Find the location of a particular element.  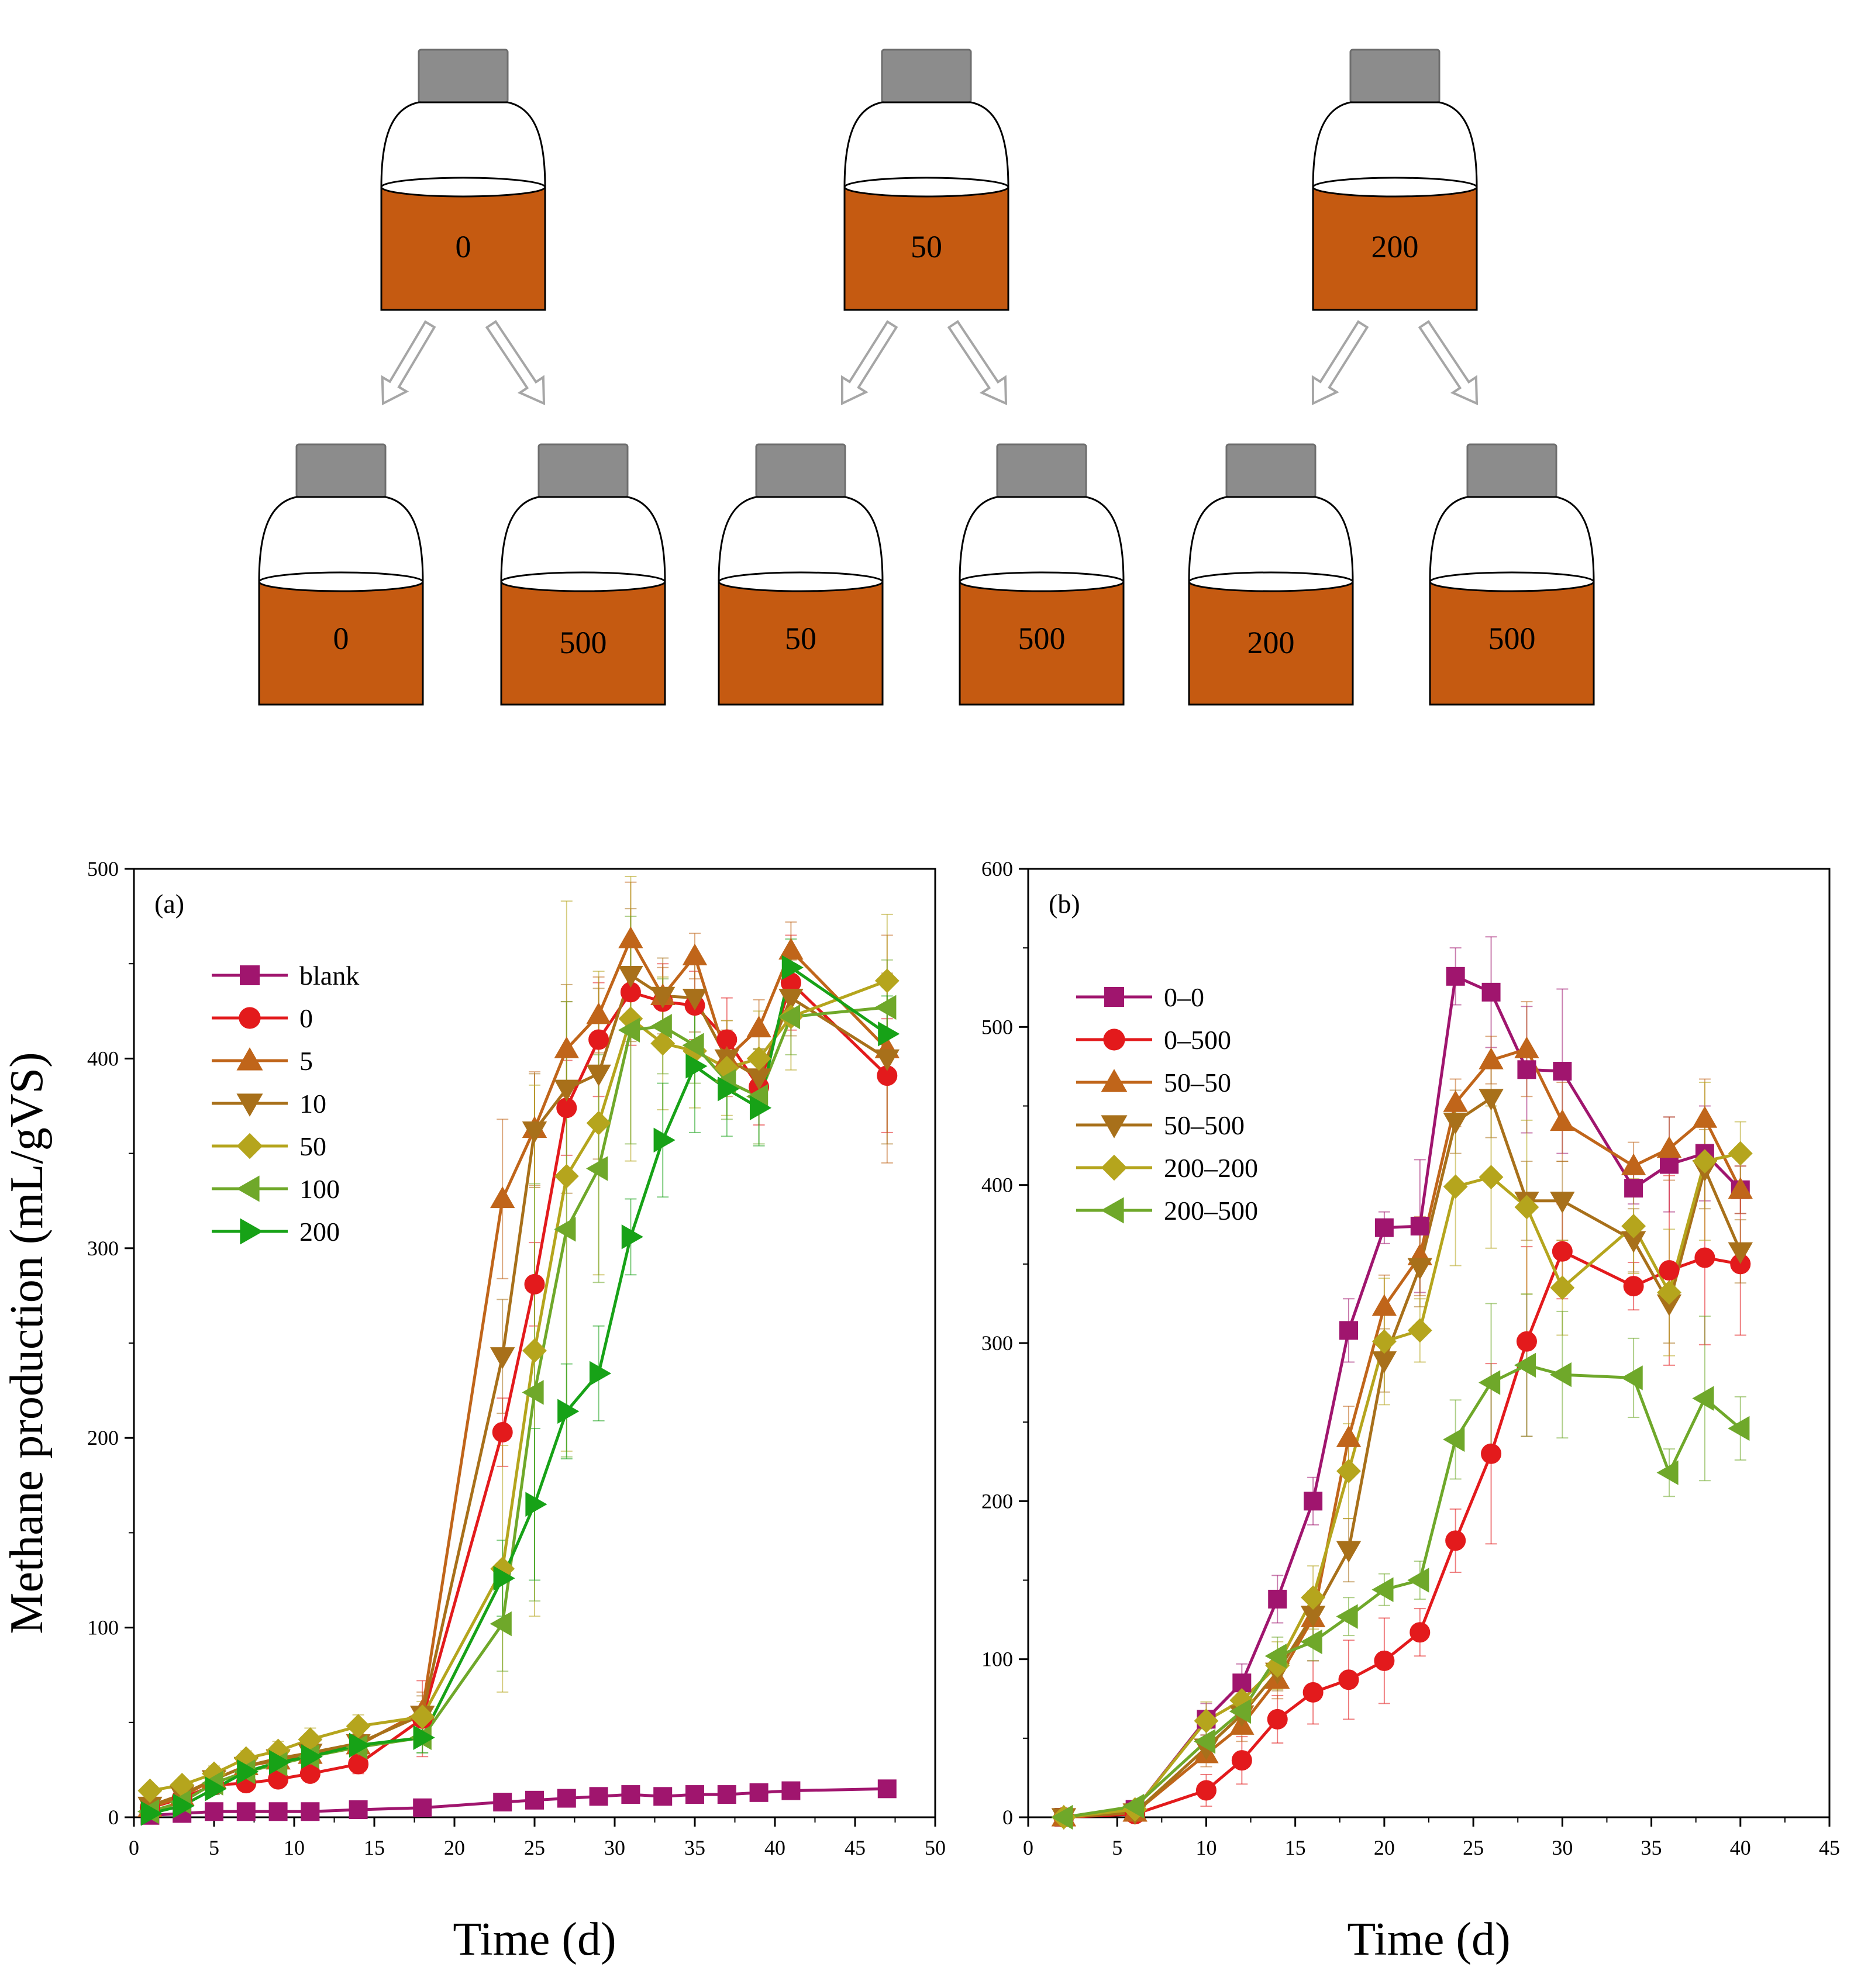

legend: blank 0 5 10 50 100 200 is located at coordinates (285, 1104).